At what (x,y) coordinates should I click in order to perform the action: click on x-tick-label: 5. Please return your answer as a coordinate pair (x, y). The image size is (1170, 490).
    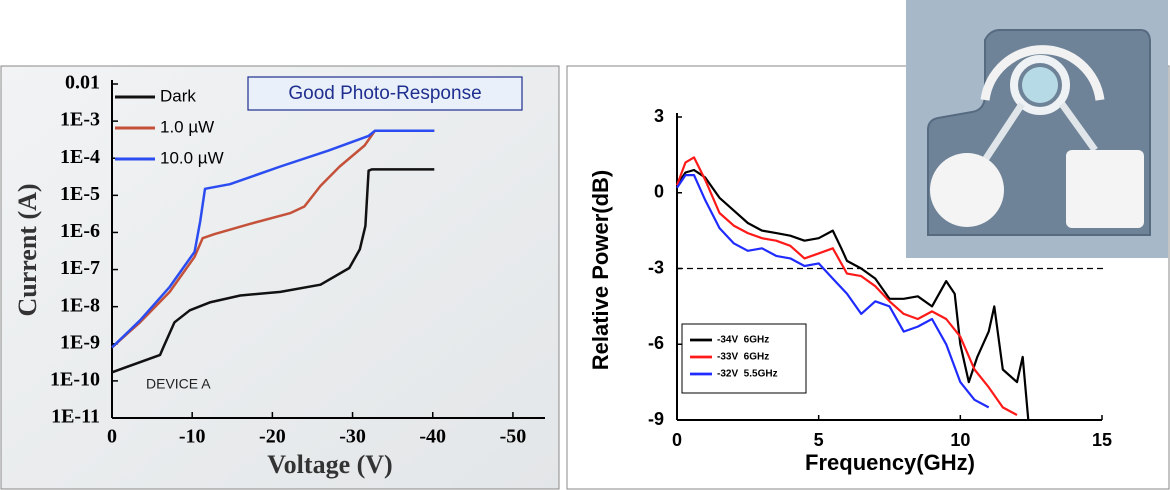
    Looking at the image, I should click on (819, 440).